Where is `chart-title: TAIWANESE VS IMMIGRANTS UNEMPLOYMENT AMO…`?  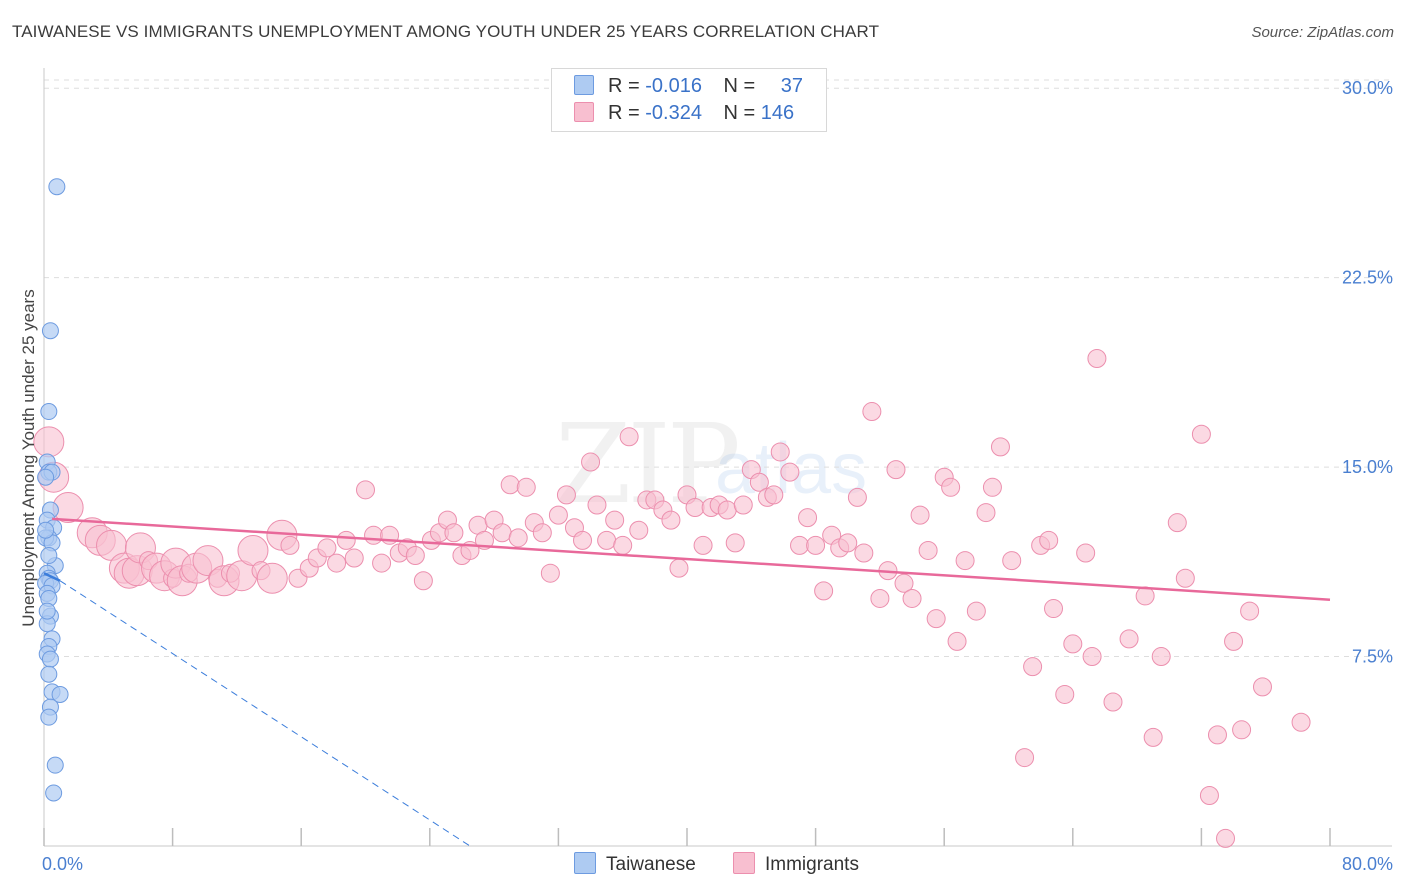 chart-title: TAIWANESE VS IMMIGRANTS UNEMPLOYMENT AMO… is located at coordinates (446, 31).